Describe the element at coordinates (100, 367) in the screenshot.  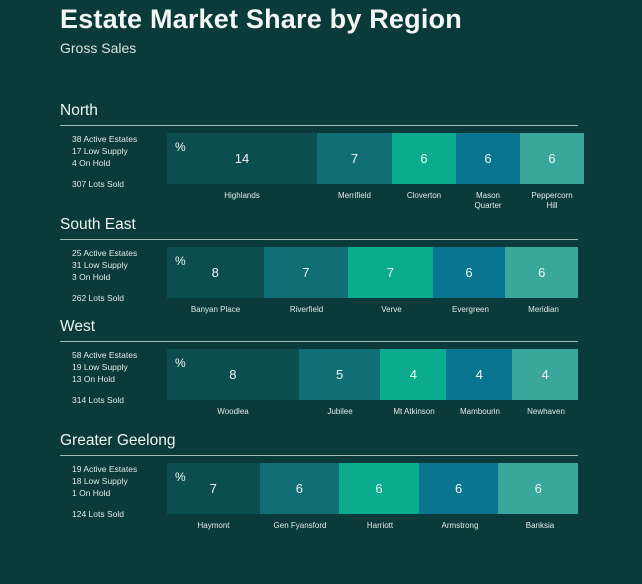
I see `stat-low: 19 Low Supply` at that location.